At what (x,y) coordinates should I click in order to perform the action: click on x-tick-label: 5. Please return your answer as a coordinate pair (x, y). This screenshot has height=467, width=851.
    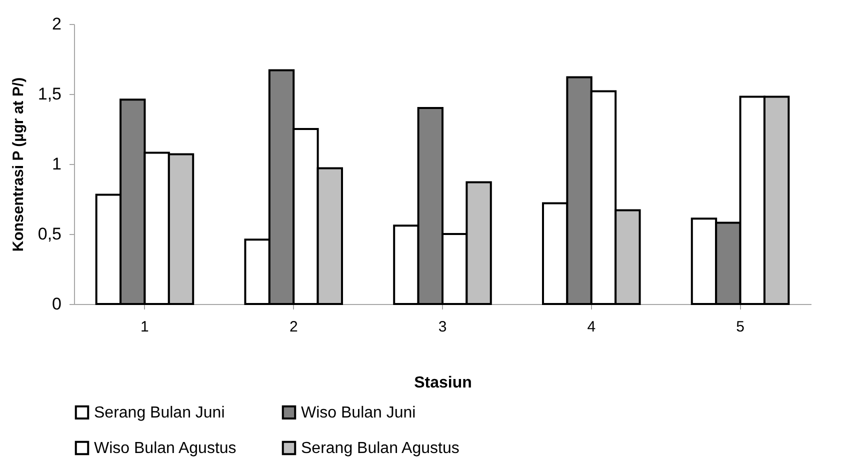
    Looking at the image, I should click on (740, 327).